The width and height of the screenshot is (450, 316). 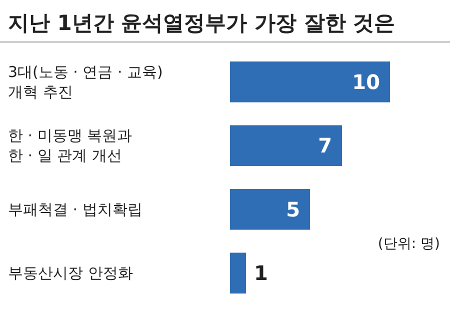 What do you see at coordinates (70, 273) in the screenshot?
I see `y-tick-label: 부동산시장 안정화` at bounding box center [70, 273].